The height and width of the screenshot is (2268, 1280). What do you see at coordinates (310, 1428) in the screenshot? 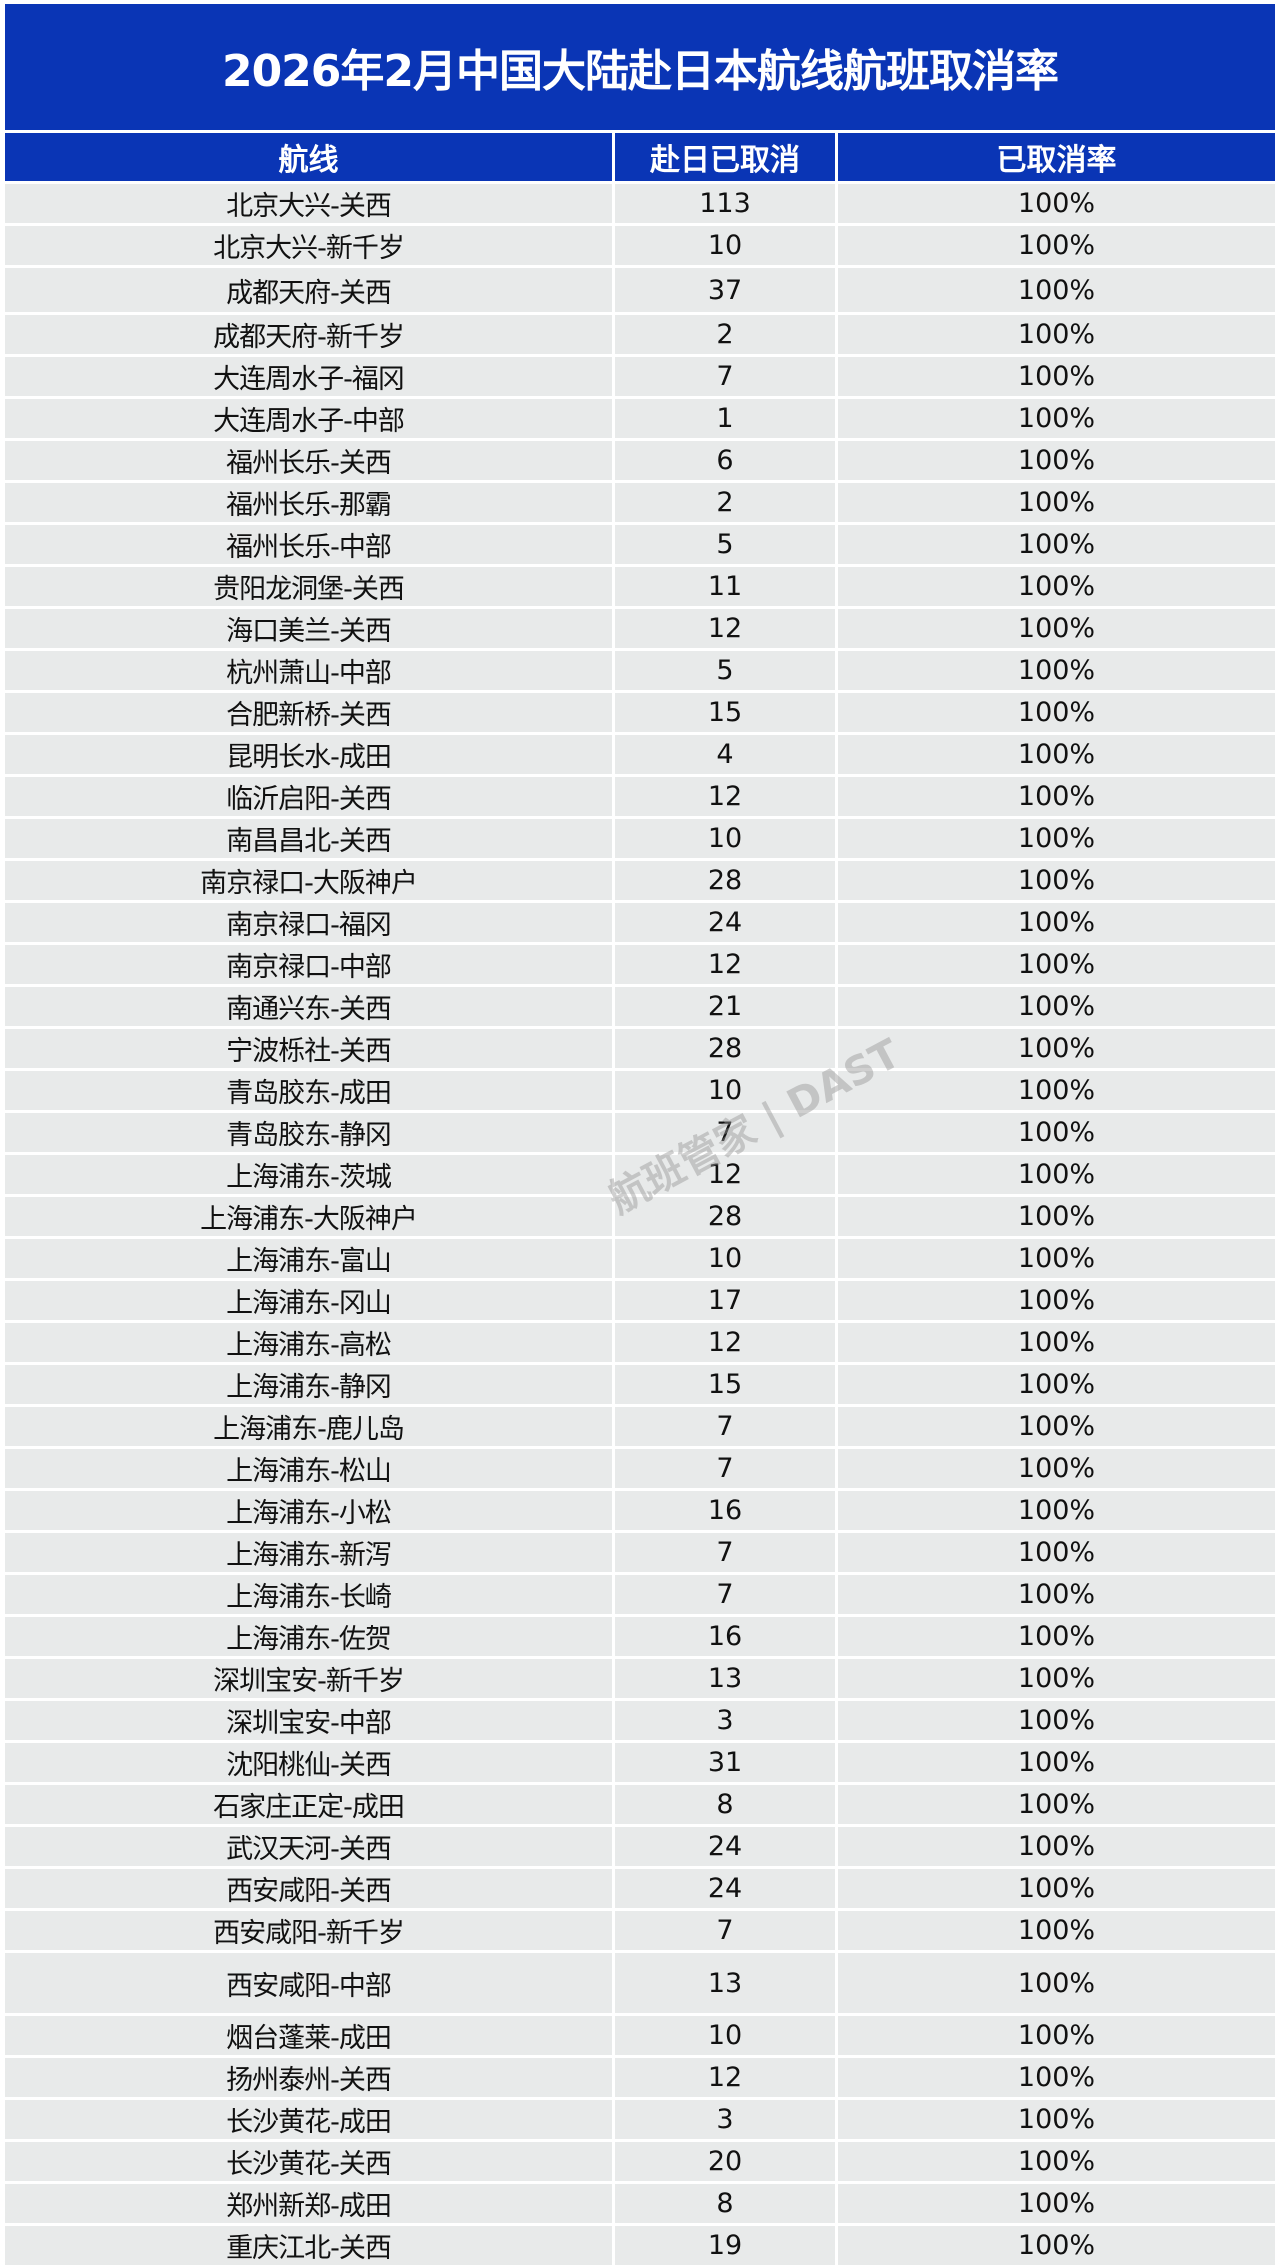
I see `route-cell: 上海浦东-鹿儿岛` at bounding box center [310, 1428].